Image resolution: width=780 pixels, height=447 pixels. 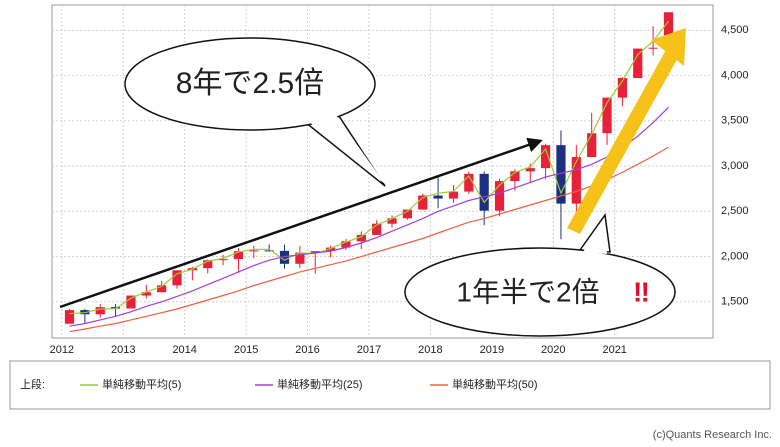 I want to click on x-tick-label: 2021, so click(x=614, y=350).